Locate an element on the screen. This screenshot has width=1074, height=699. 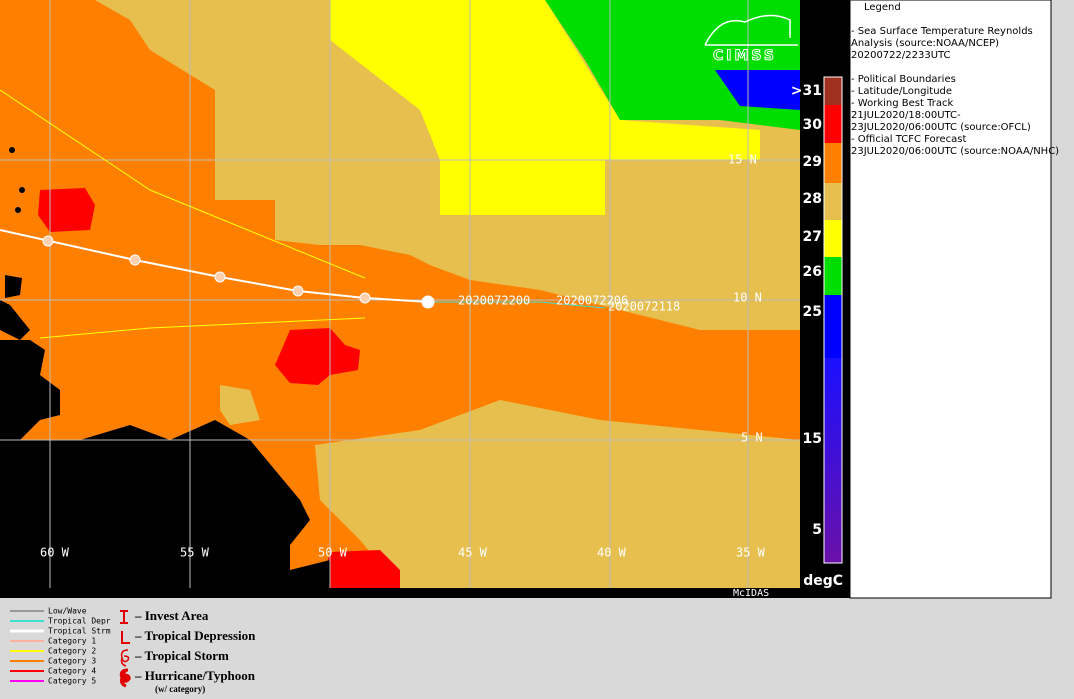
invest-icon is located at coordinates (124, 617).